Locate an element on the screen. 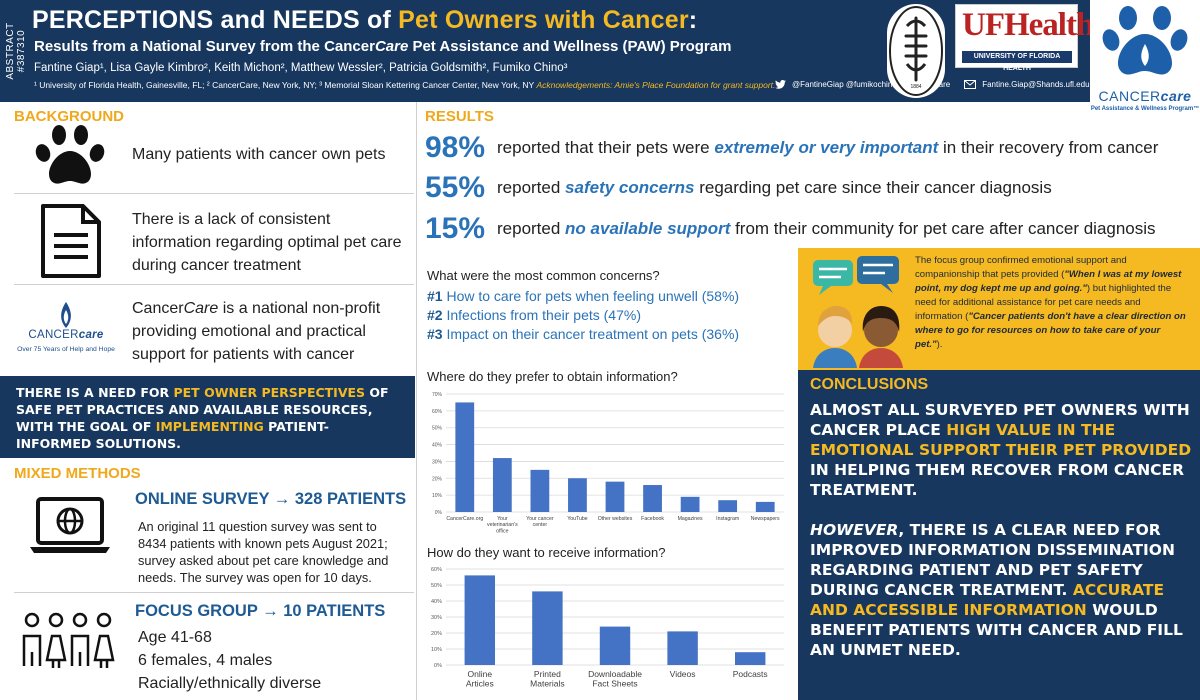 This screenshot has height=700, width=1200. cc-logo-b: care is located at coordinates (91, 335).